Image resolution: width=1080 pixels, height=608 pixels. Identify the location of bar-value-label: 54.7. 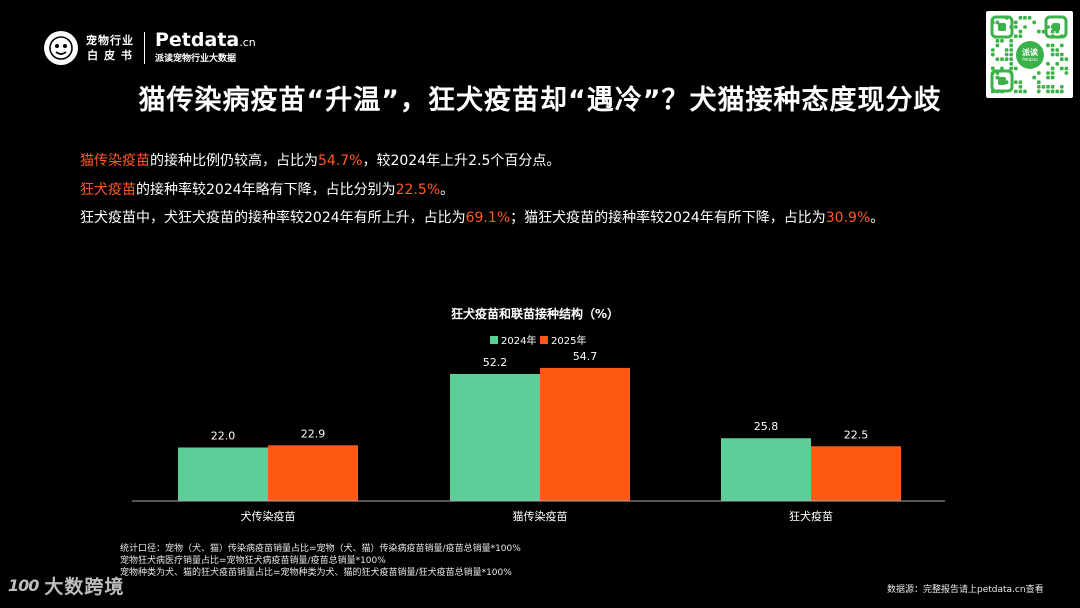
(585, 356).